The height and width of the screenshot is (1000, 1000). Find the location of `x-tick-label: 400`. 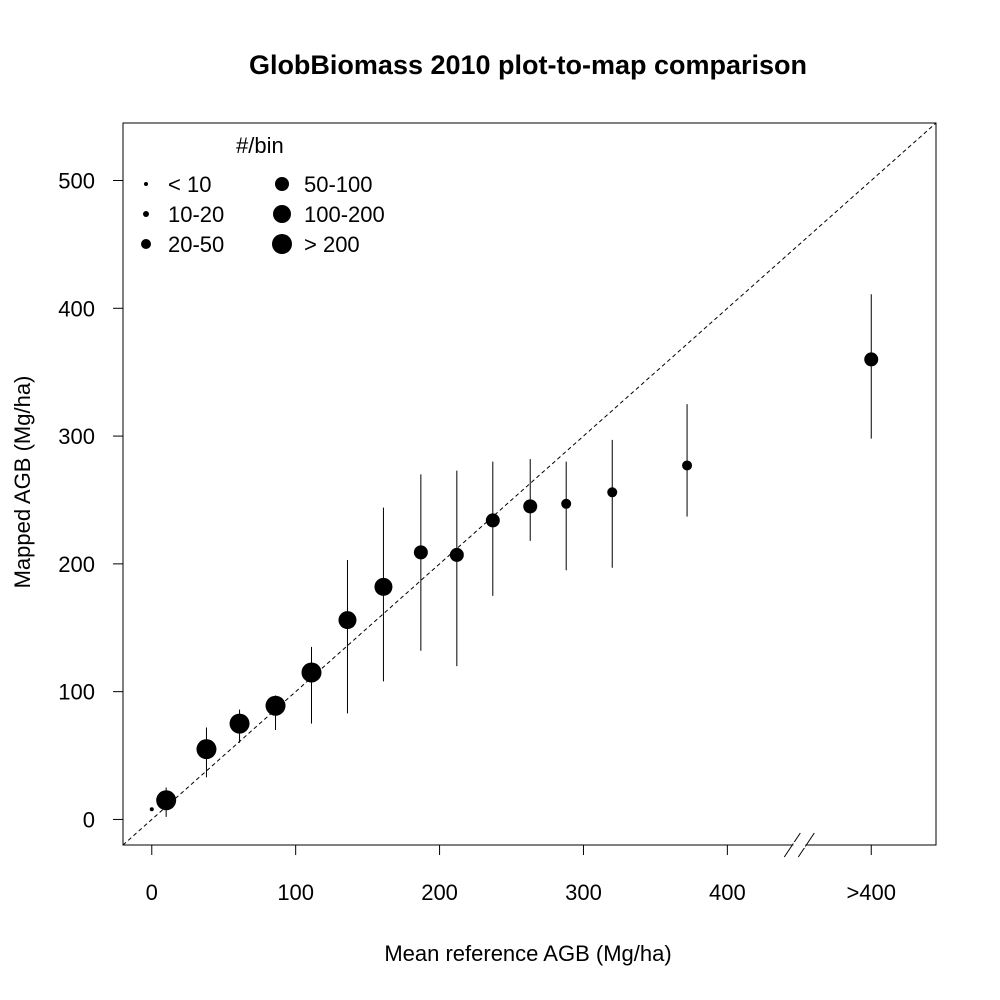

x-tick-label: 400 is located at coordinates (727, 892).